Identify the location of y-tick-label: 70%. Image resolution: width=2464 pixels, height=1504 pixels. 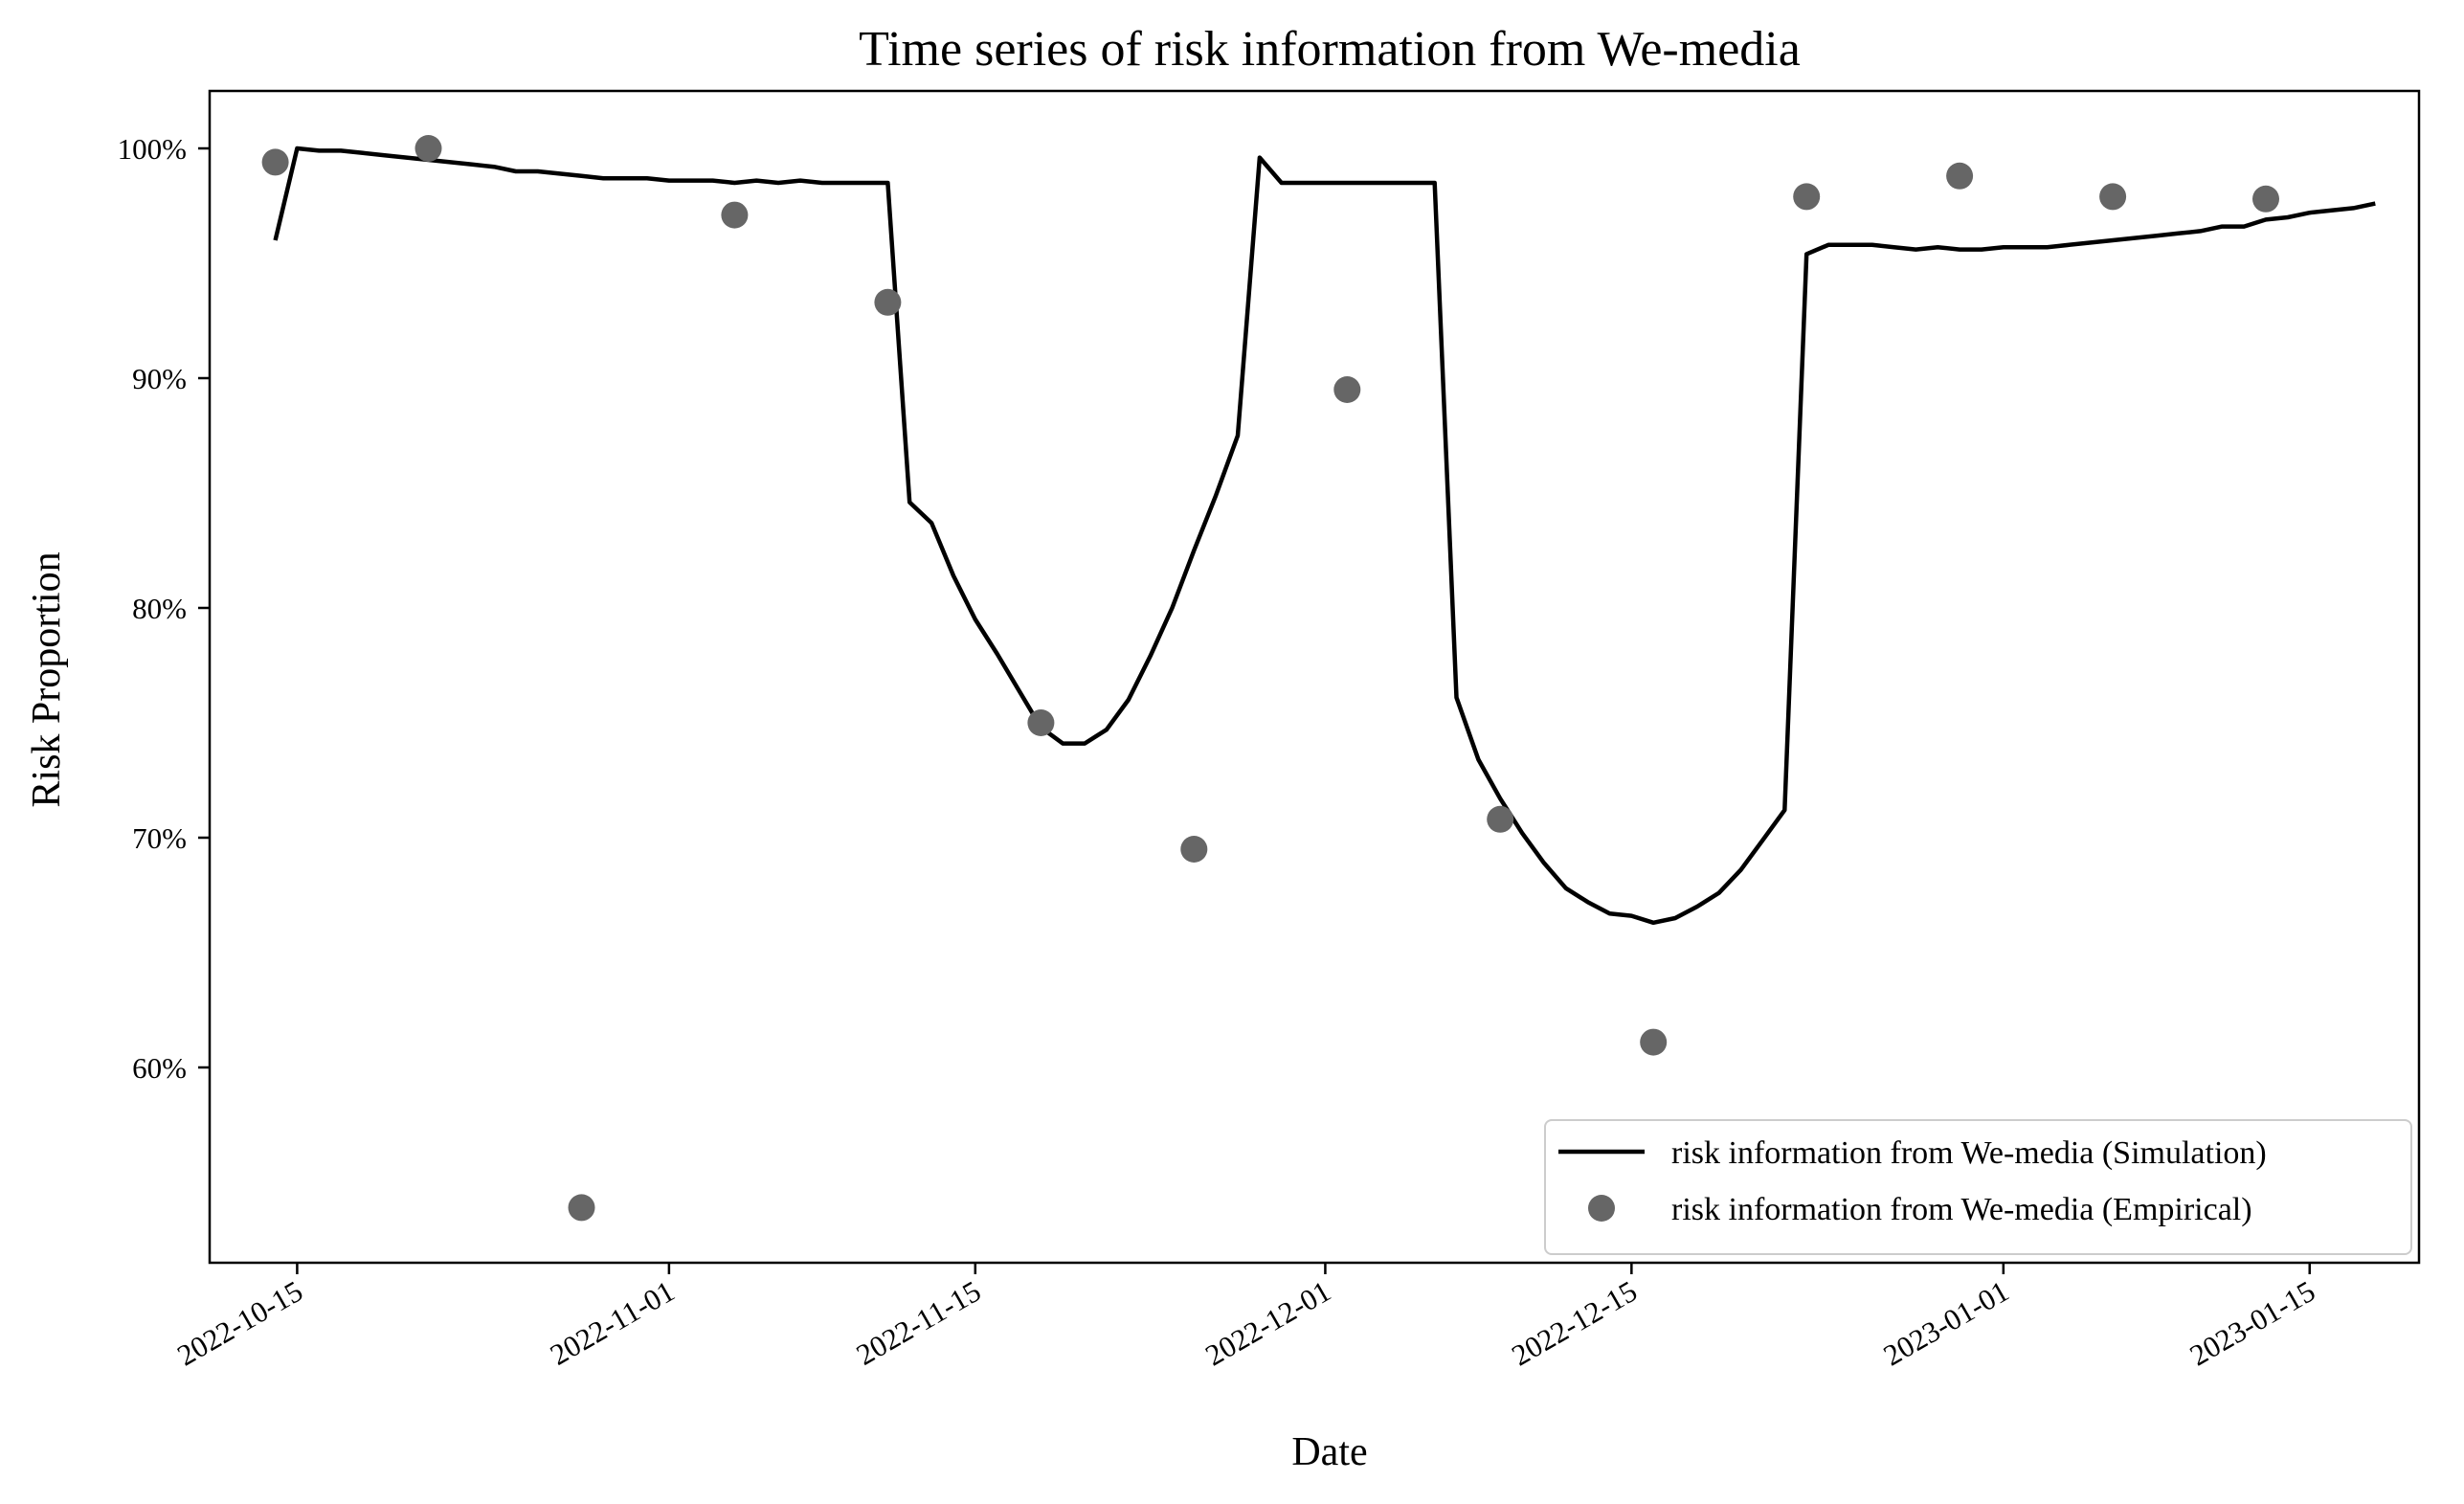
(160, 838).